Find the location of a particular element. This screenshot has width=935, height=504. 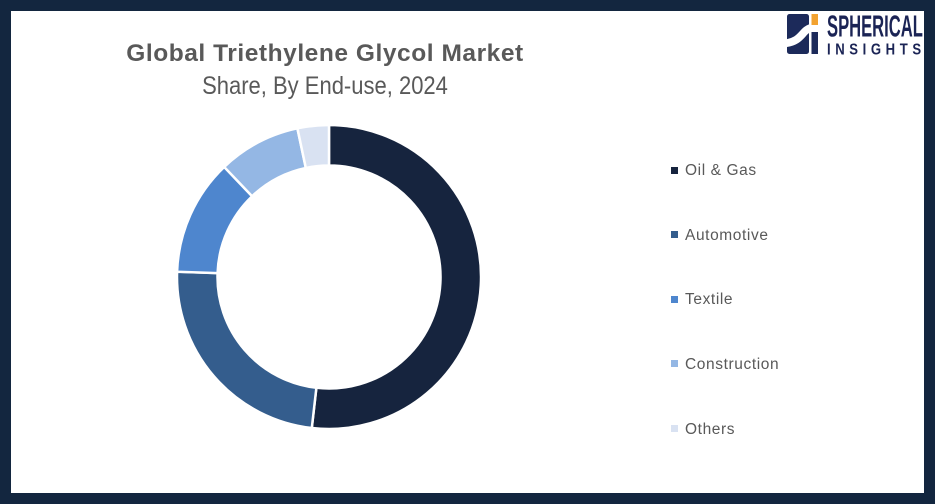

svg-text: INSIGHTS is located at coordinates (876, 49).